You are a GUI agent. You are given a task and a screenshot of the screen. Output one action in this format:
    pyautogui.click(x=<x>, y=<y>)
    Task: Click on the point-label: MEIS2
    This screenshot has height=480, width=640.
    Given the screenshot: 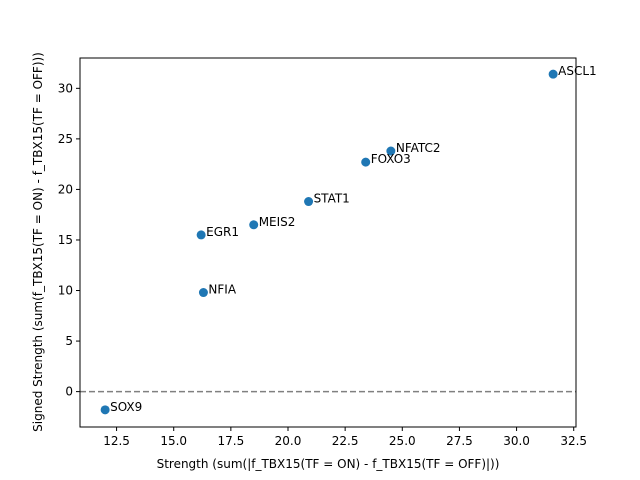 What is the action you would take?
    pyautogui.click(x=277, y=222)
    